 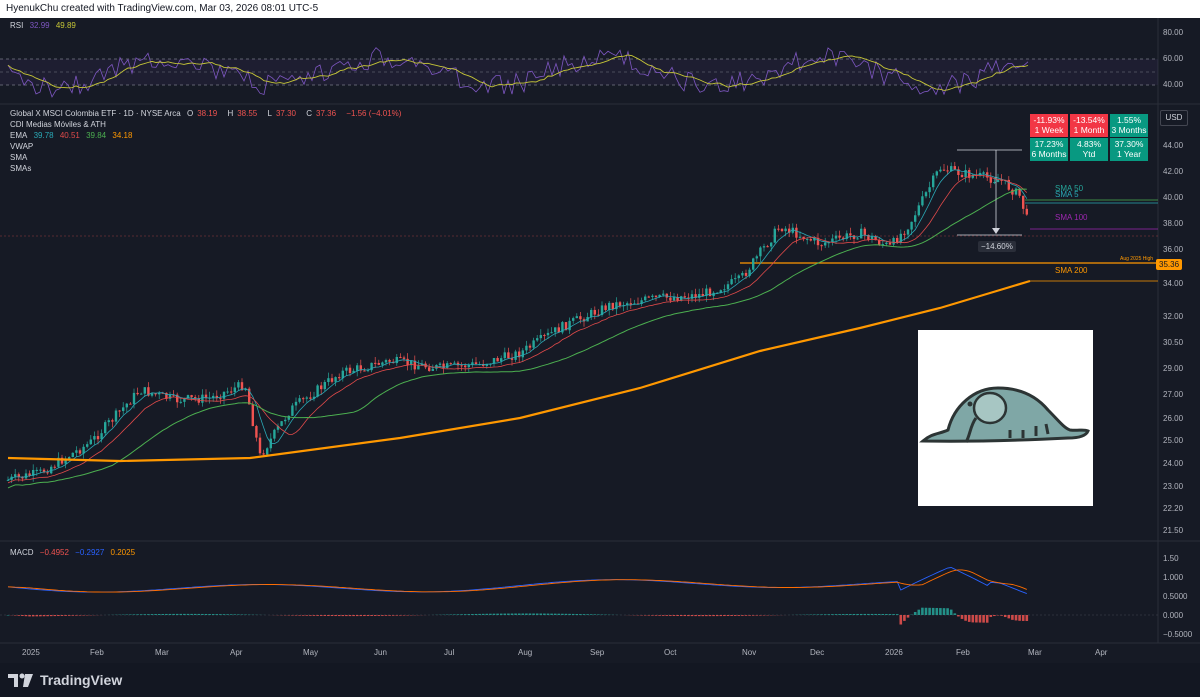 What do you see at coordinates (1067, 194) in the screenshot?
I see `sma5-label: SMA 5` at bounding box center [1067, 194].